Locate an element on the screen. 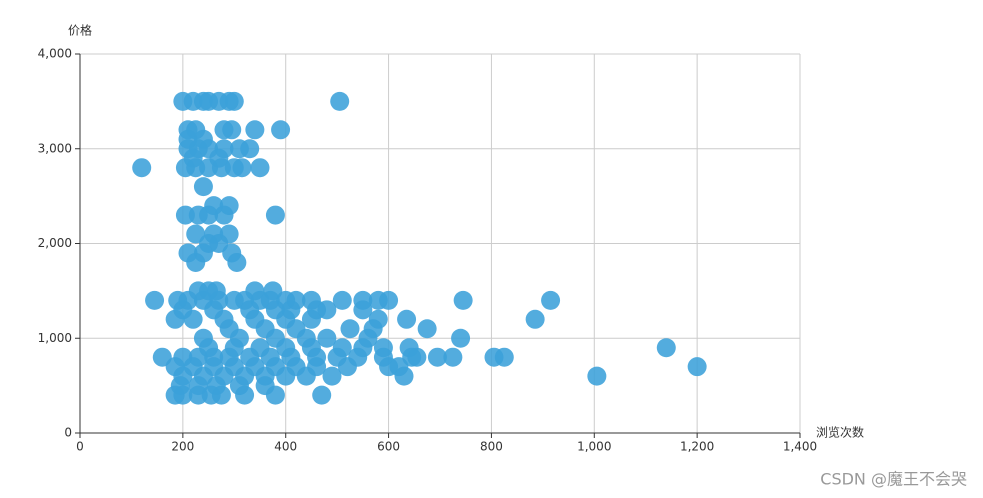  x-tick-label: 400 is located at coordinates (285, 447).